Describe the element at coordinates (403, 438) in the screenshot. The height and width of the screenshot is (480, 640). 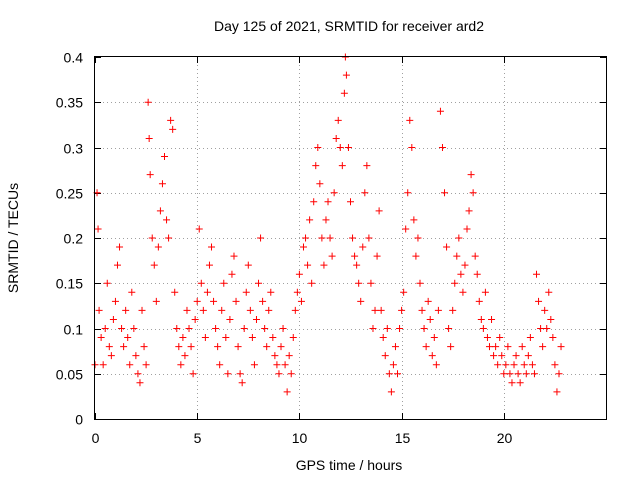
I see `x-tick-label: 15` at that location.